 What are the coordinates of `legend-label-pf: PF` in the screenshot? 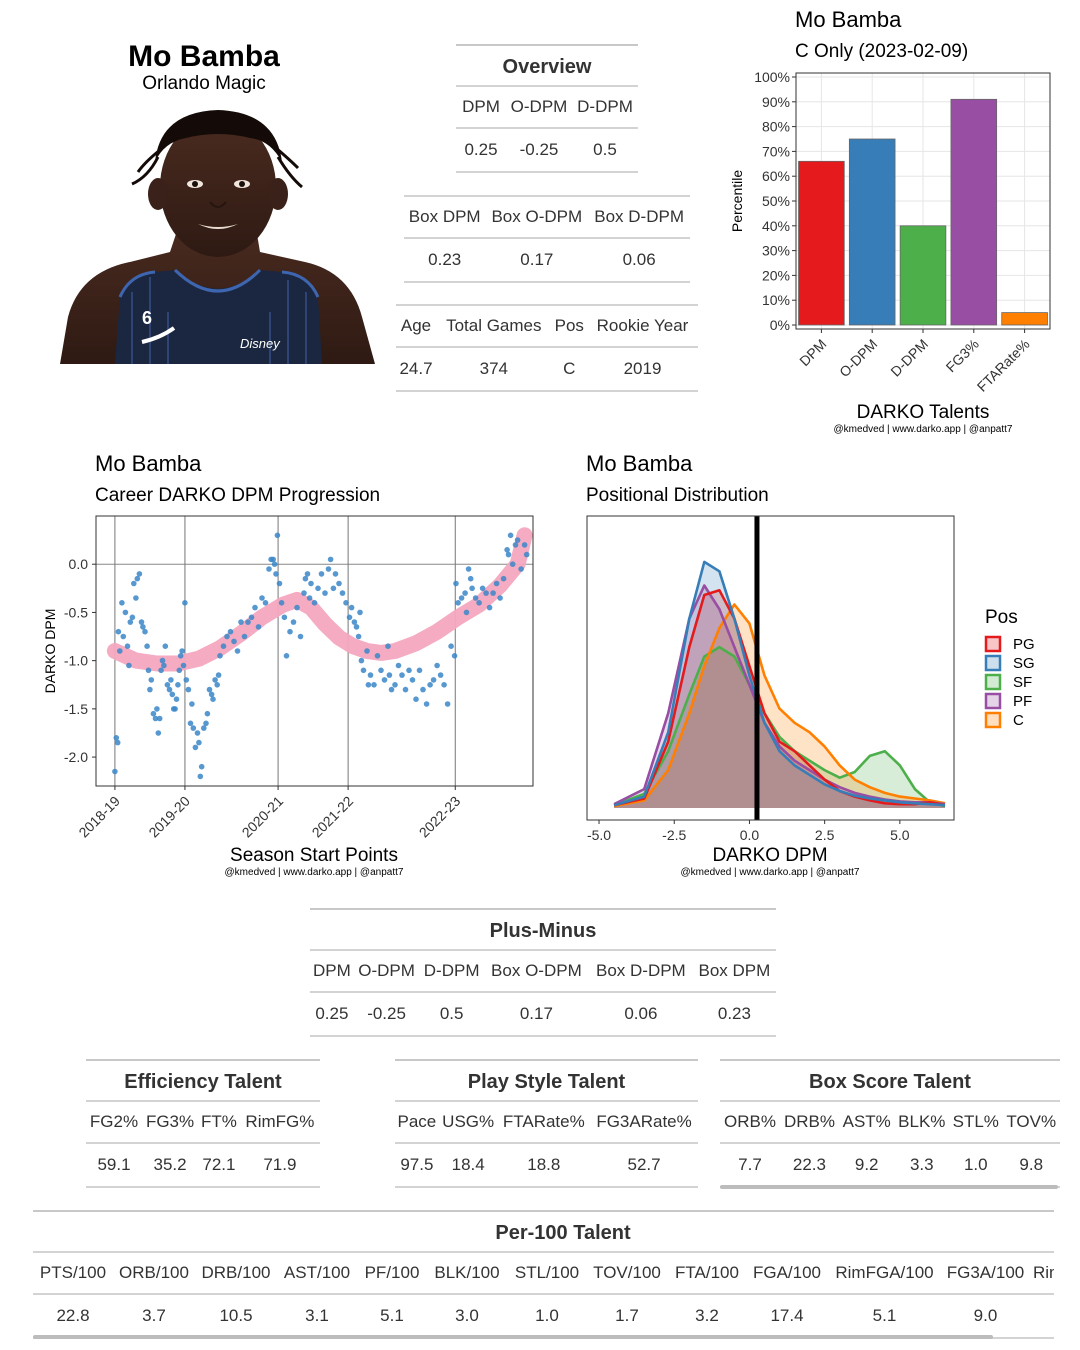 It's located at (1022, 701).